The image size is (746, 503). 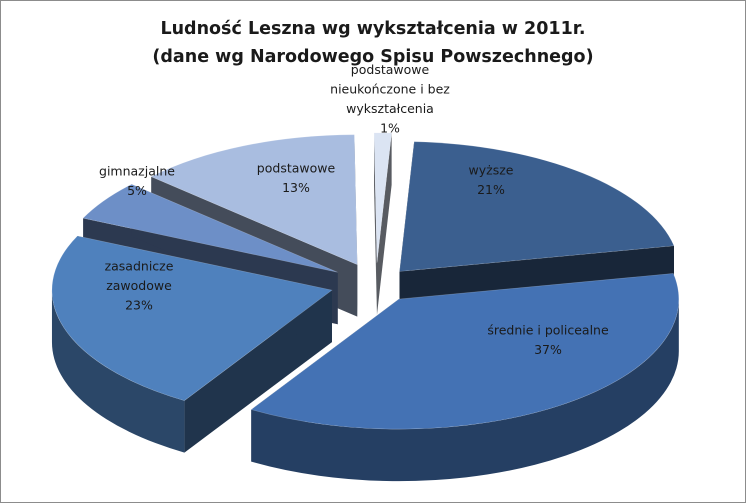 What do you see at coordinates (390, 88) in the screenshot?
I see `slice-name-label: nieukończone i bez` at bounding box center [390, 88].